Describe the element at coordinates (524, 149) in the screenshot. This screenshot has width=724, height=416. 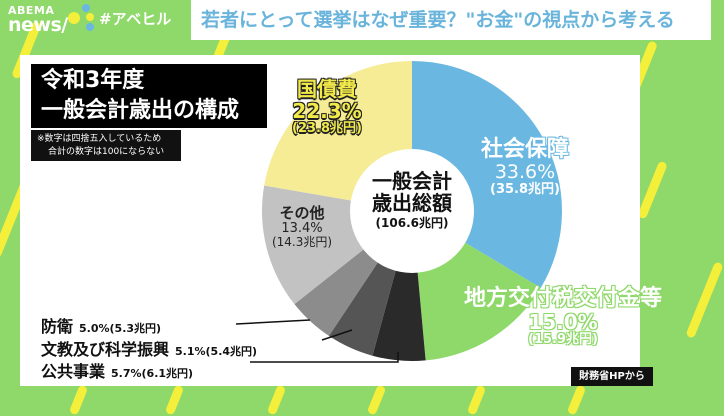
I see `label-name: 社会保障` at that location.